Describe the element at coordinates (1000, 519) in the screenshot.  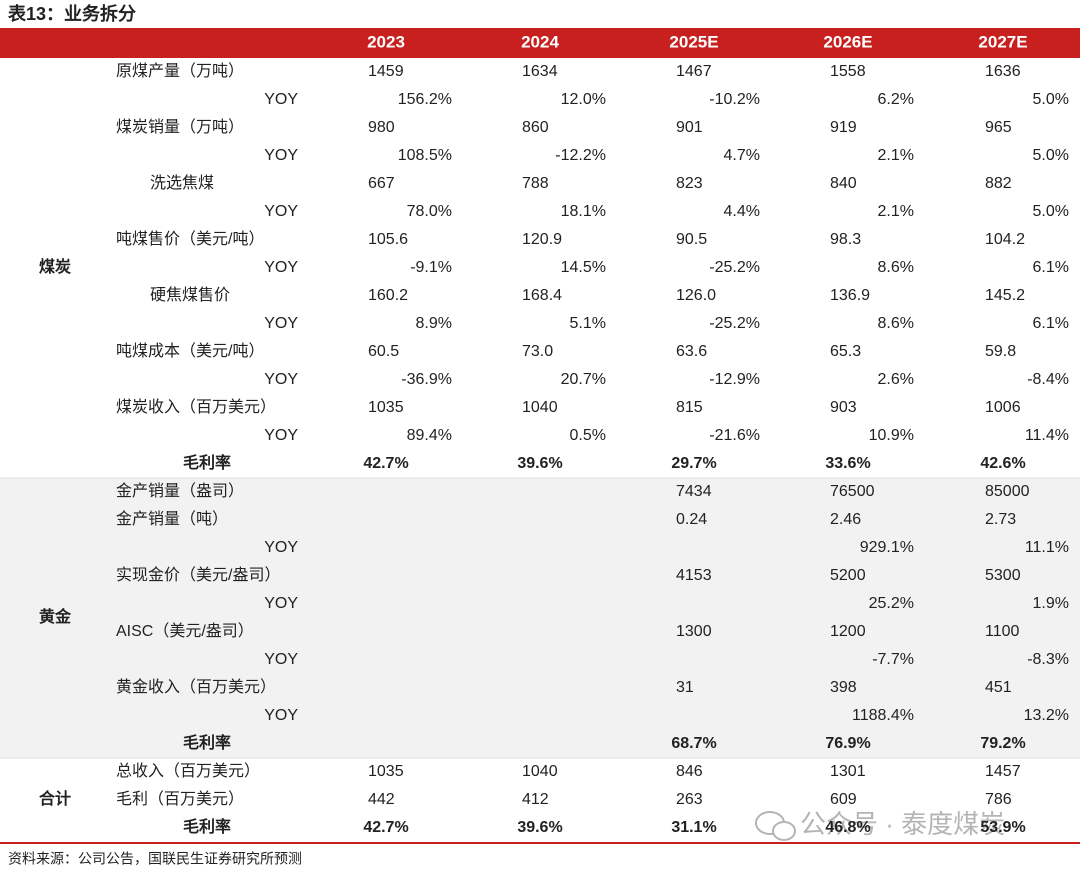
I see `cell-value: 2.73` at that location.